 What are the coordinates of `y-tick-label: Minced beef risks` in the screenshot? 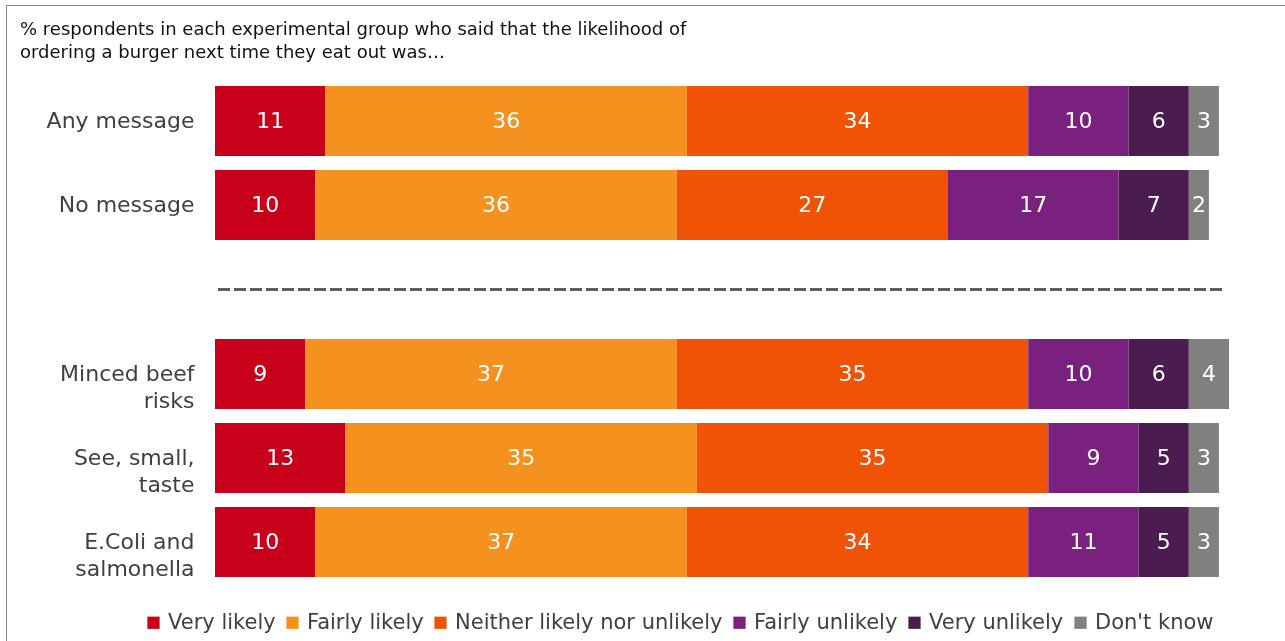 It's located at (128, 387).